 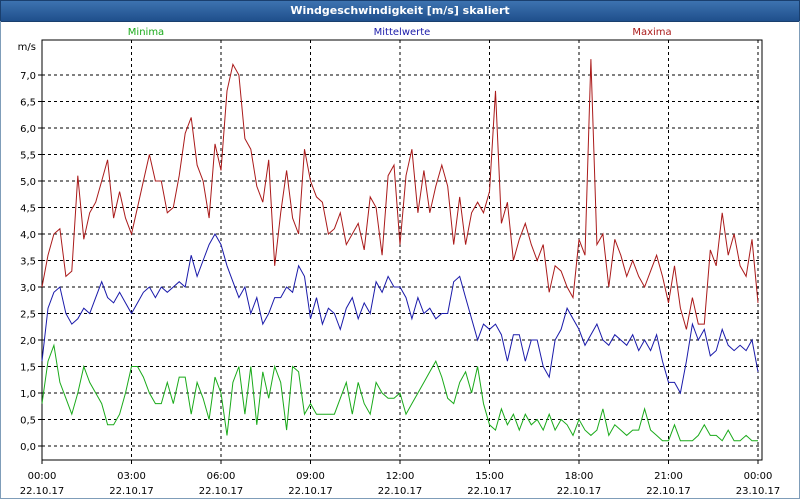 What do you see at coordinates (28, 76) in the screenshot?
I see `y-tick-label: 7,0` at bounding box center [28, 76].